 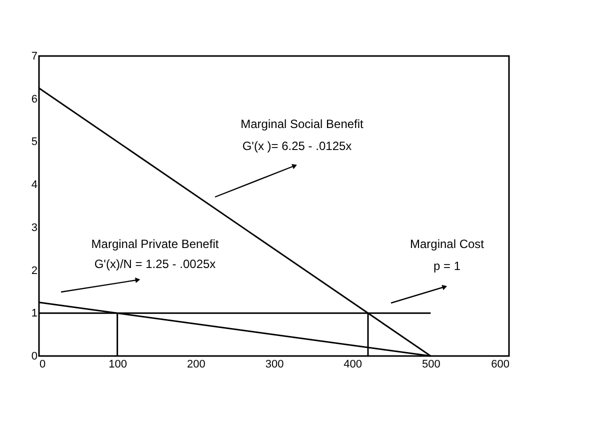 What do you see at coordinates (431, 364) in the screenshot?
I see `x-tick-label: 500` at bounding box center [431, 364].